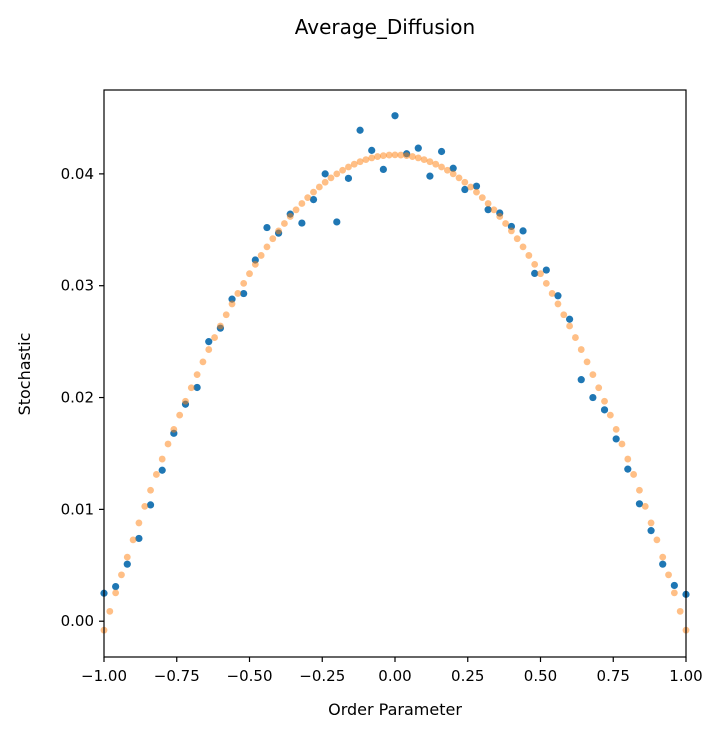 This screenshot has height=734, width=723. I want to click on chart-title: Average_Diffusion, so click(385, 27).